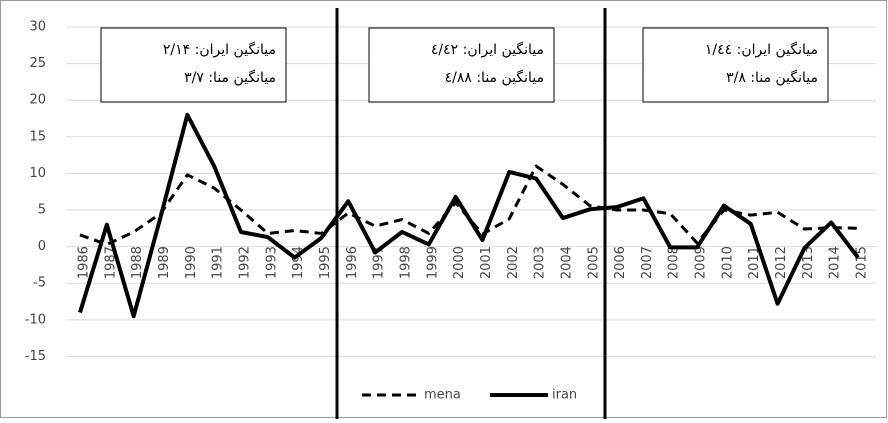 This screenshot has width=888, height=423. Describe the element at coordinates (754, 262) in the screenshot. I see `x-tick-label: 2011` at that location.